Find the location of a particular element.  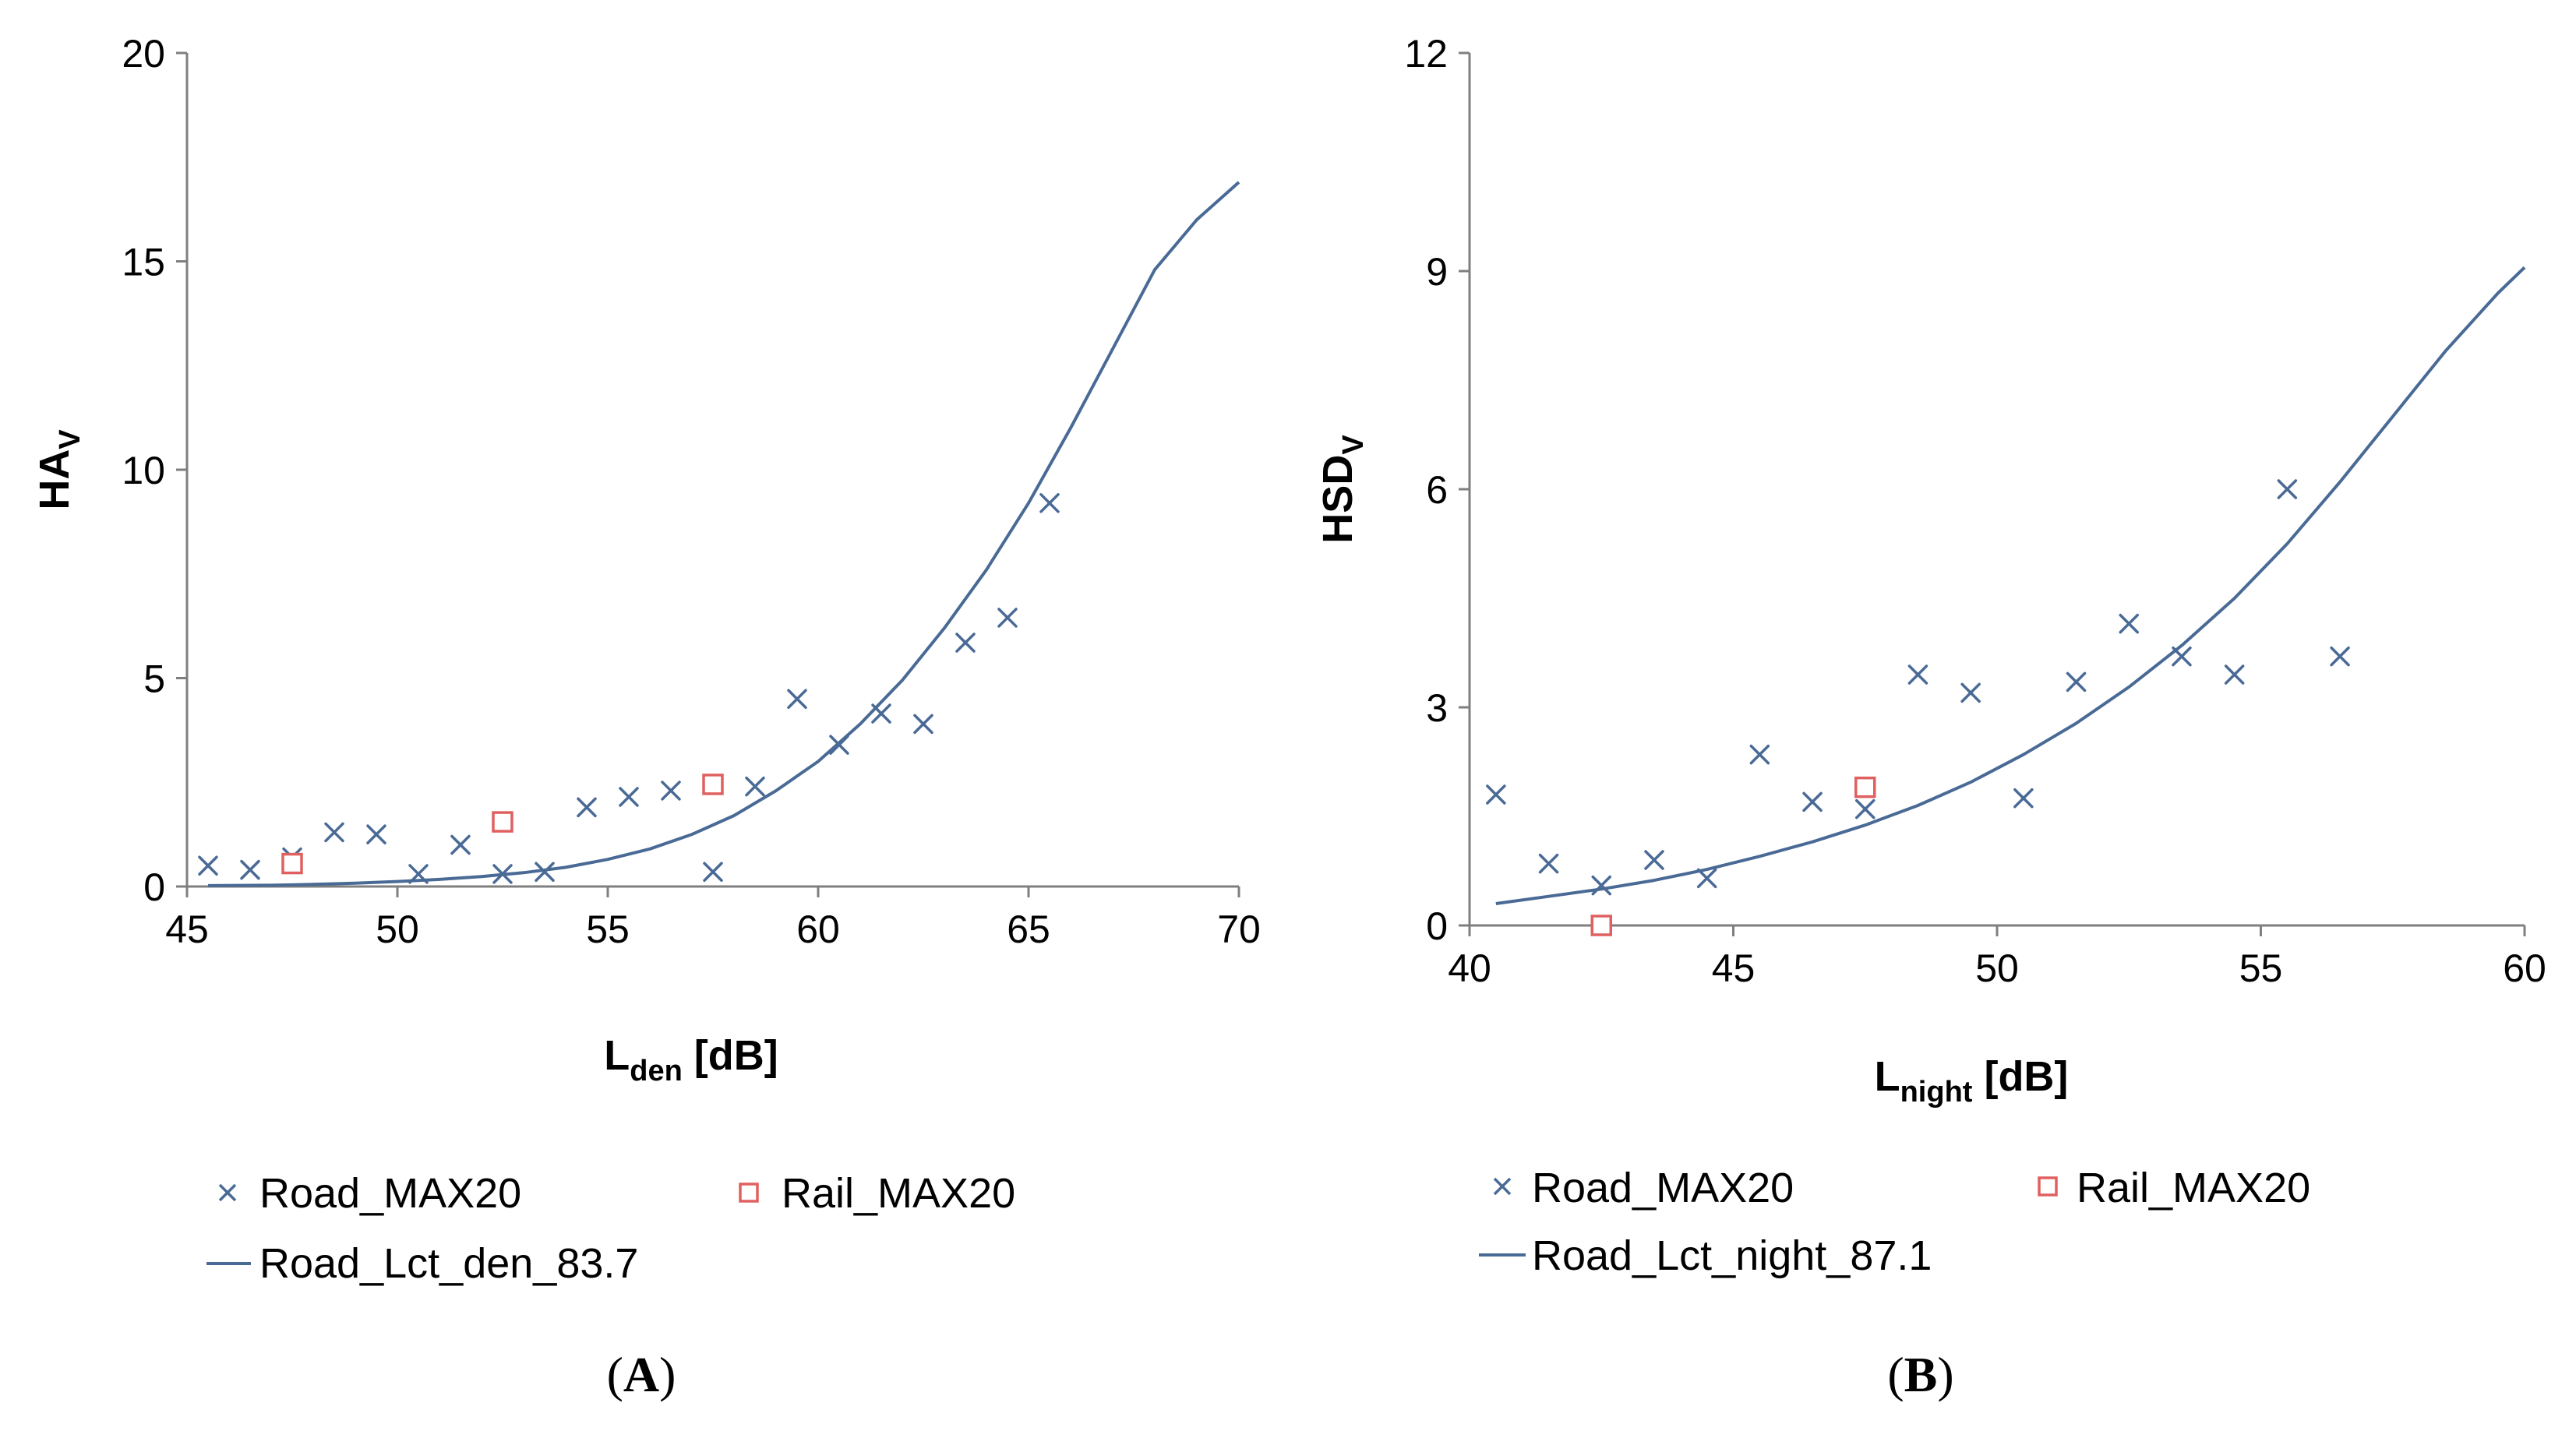

panel-a-y-tick-label: 5 is located at coordinates (154, 679).